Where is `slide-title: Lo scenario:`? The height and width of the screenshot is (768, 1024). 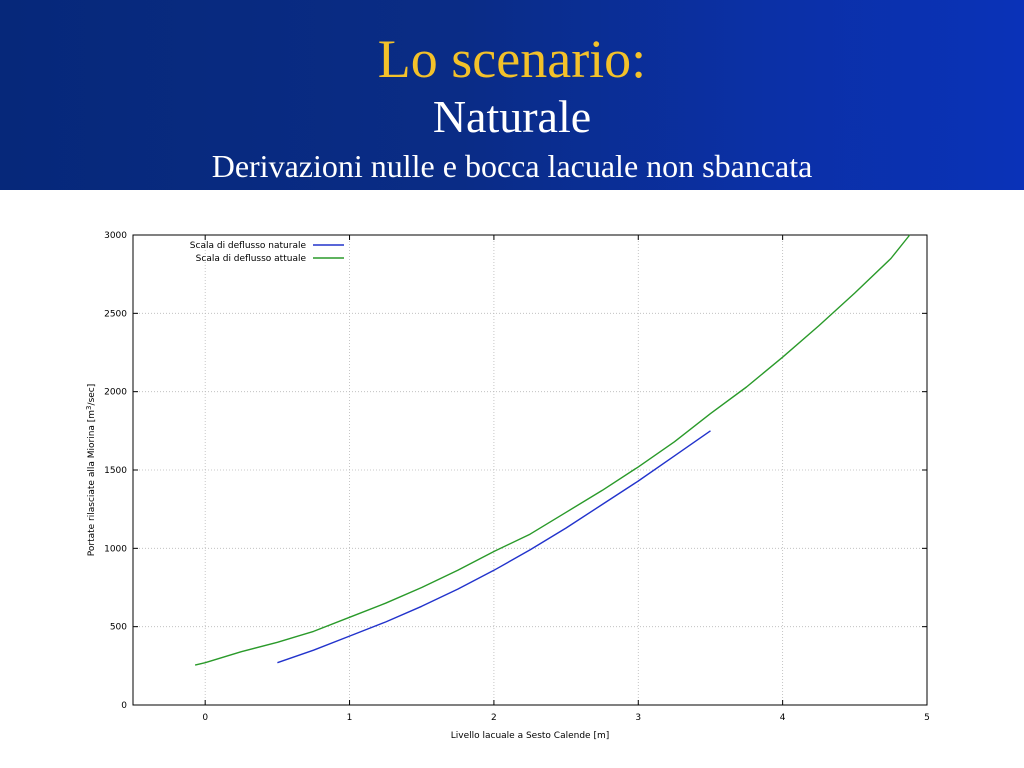
slide-title: Lo scenario: is located at coordinates (512, 59).